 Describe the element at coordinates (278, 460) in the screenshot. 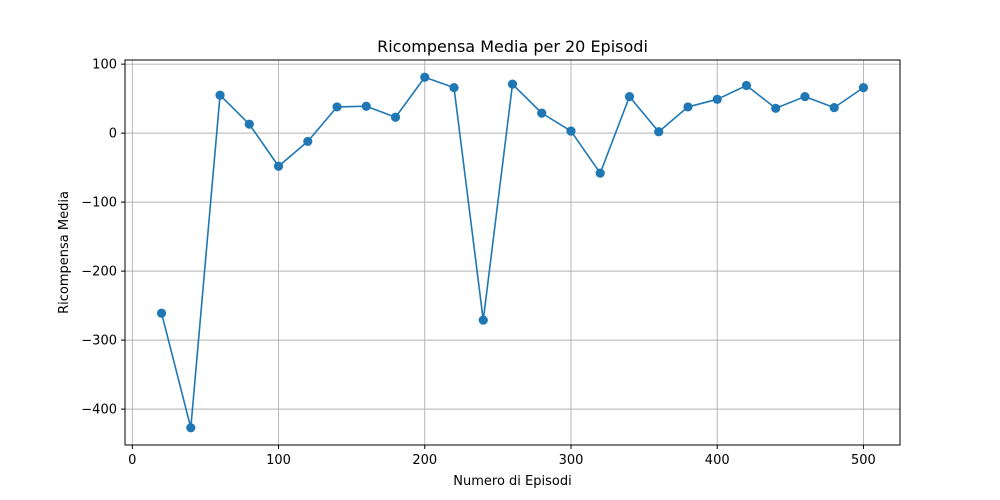

I see `x-tick-label: 100` at that location.